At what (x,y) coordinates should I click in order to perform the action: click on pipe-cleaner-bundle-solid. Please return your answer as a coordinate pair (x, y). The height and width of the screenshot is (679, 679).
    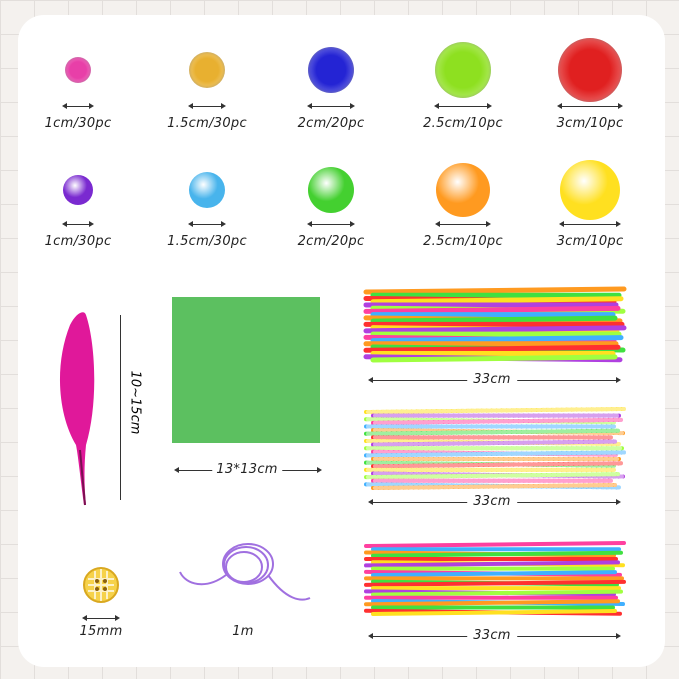
    Looking at the image, I should click on (495, 324).